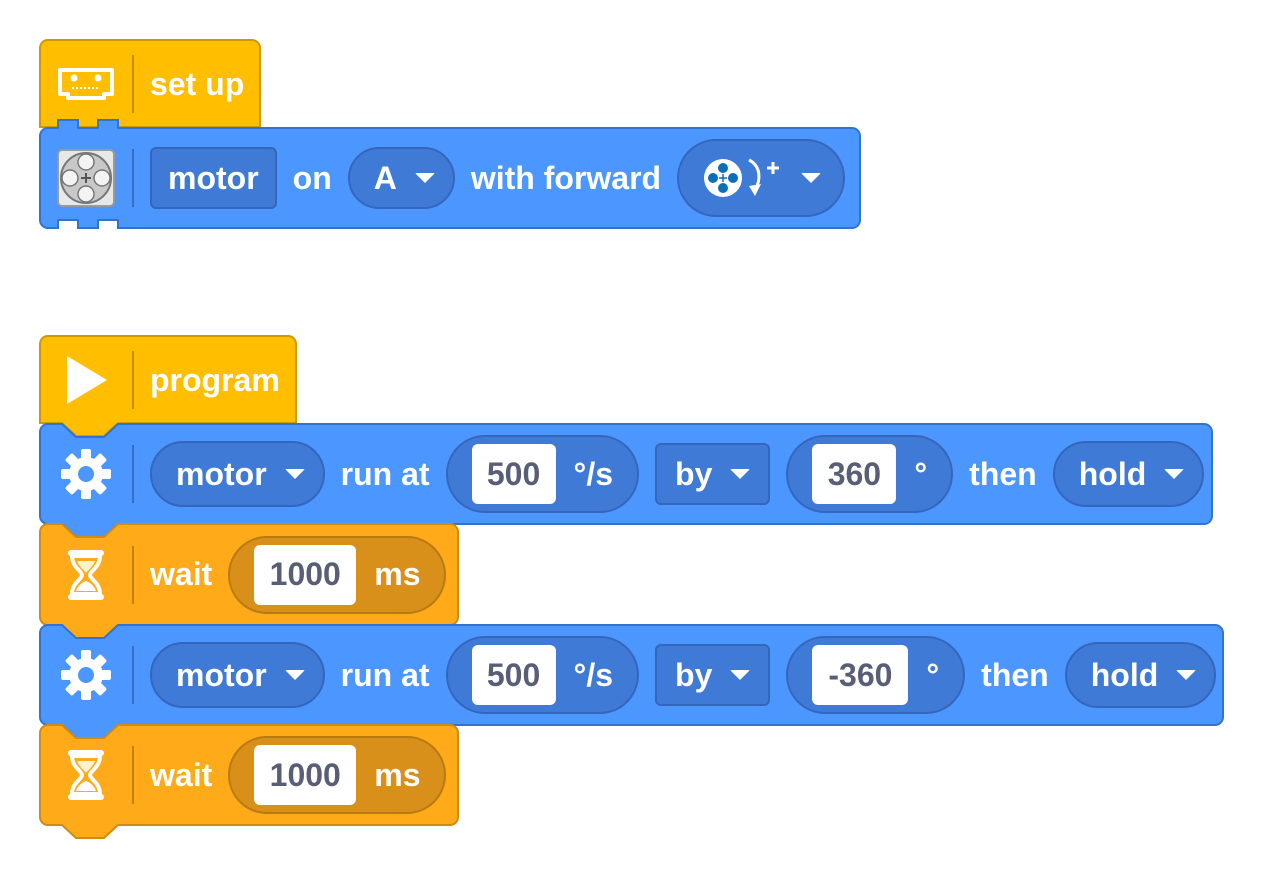 The image size is (1263, 877). I want to click on on-label: on, so click(312, 177).